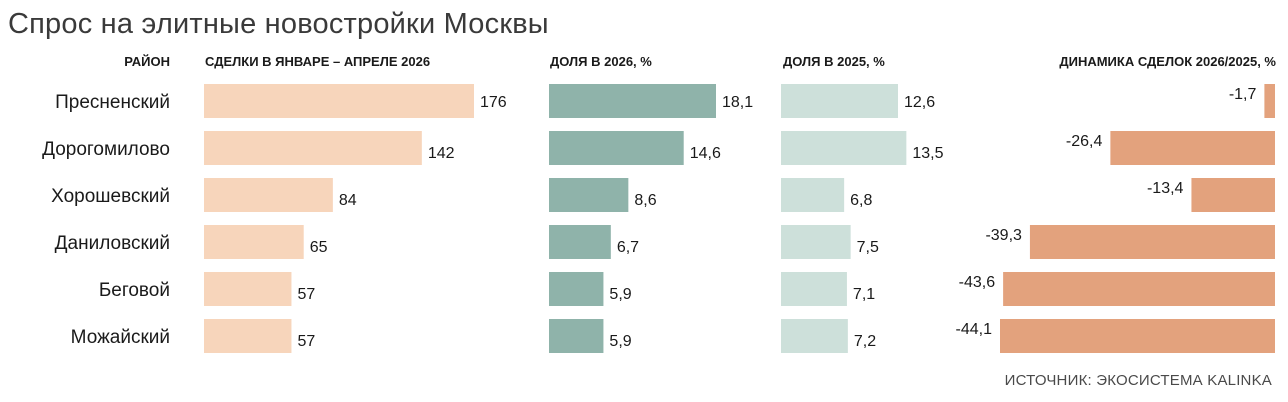 This screenshot has height=402, width=1288. Describe the element at coordinates (919, 102) in the screenshot. I see `share-2025-value-label: 12,6` at that location.